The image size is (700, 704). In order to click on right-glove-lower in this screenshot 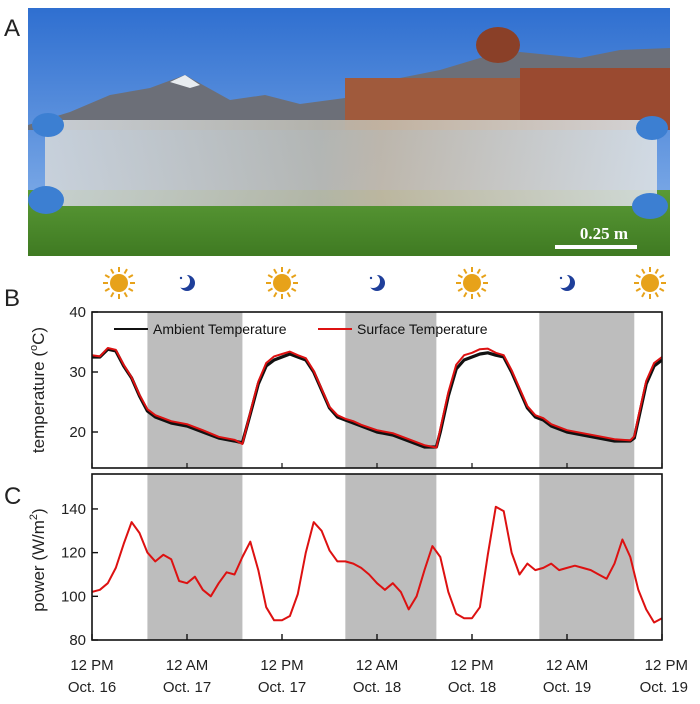, I will do `click(650, 206)`.